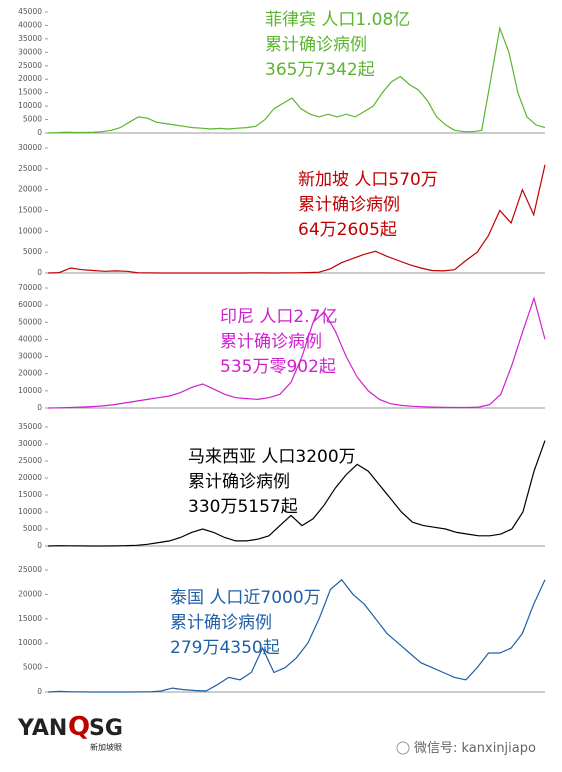  I want to click on logo: SG, so click(106, 728).